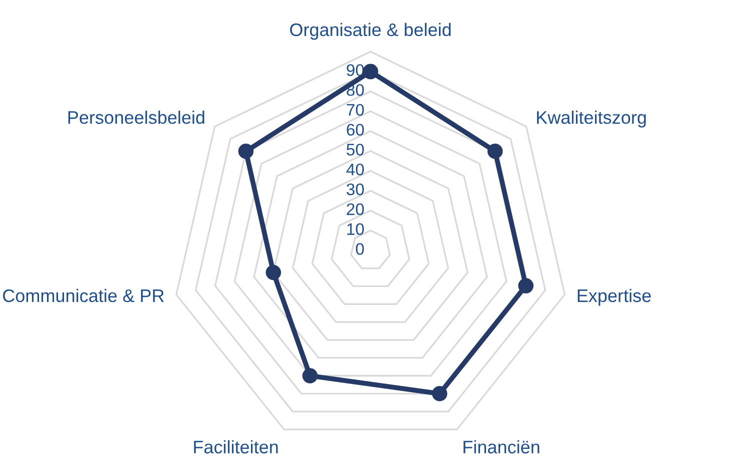 Image resolution: width=741 pixels, height=473 pixels. What do you see at coordinates (355, 209) in the screenshot?
I see `y-tick-label: 20` at bounding box center [355, 209].